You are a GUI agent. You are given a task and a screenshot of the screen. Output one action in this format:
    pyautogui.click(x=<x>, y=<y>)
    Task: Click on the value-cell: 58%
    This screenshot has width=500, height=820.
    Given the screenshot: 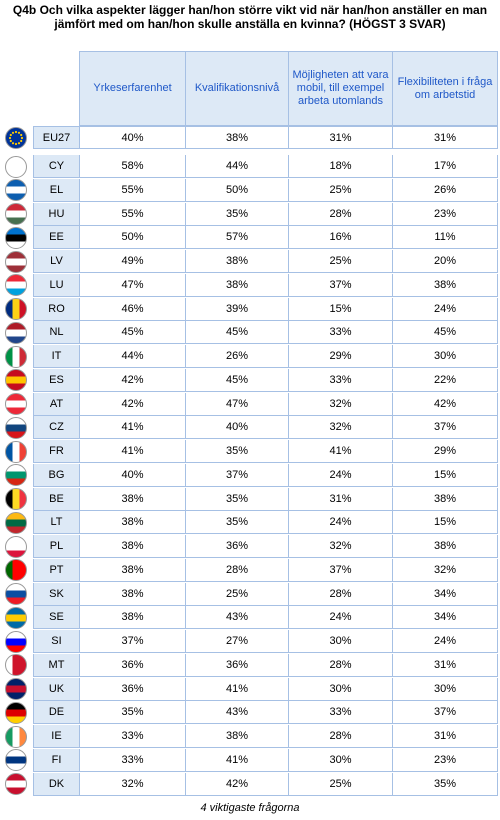 What is the action you would take?
    pyautogui.click(x=132, y=166)
    